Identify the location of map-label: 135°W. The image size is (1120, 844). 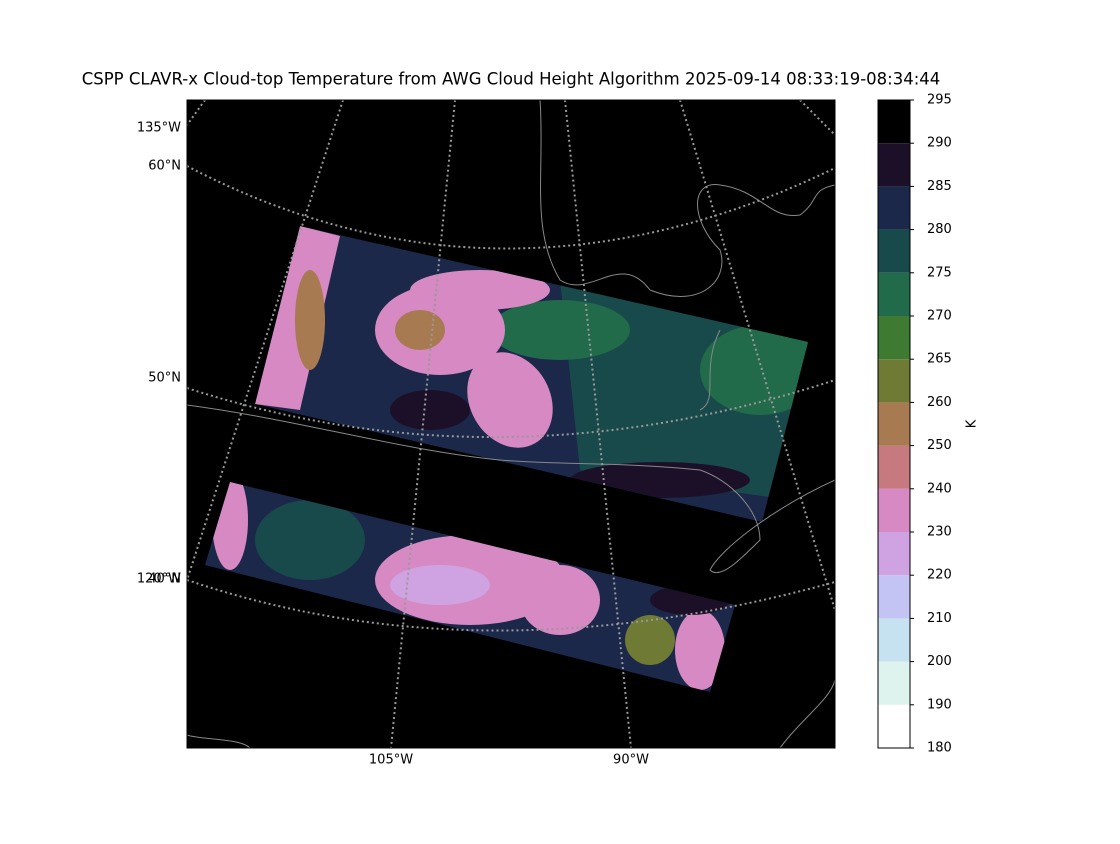
(159, 128).